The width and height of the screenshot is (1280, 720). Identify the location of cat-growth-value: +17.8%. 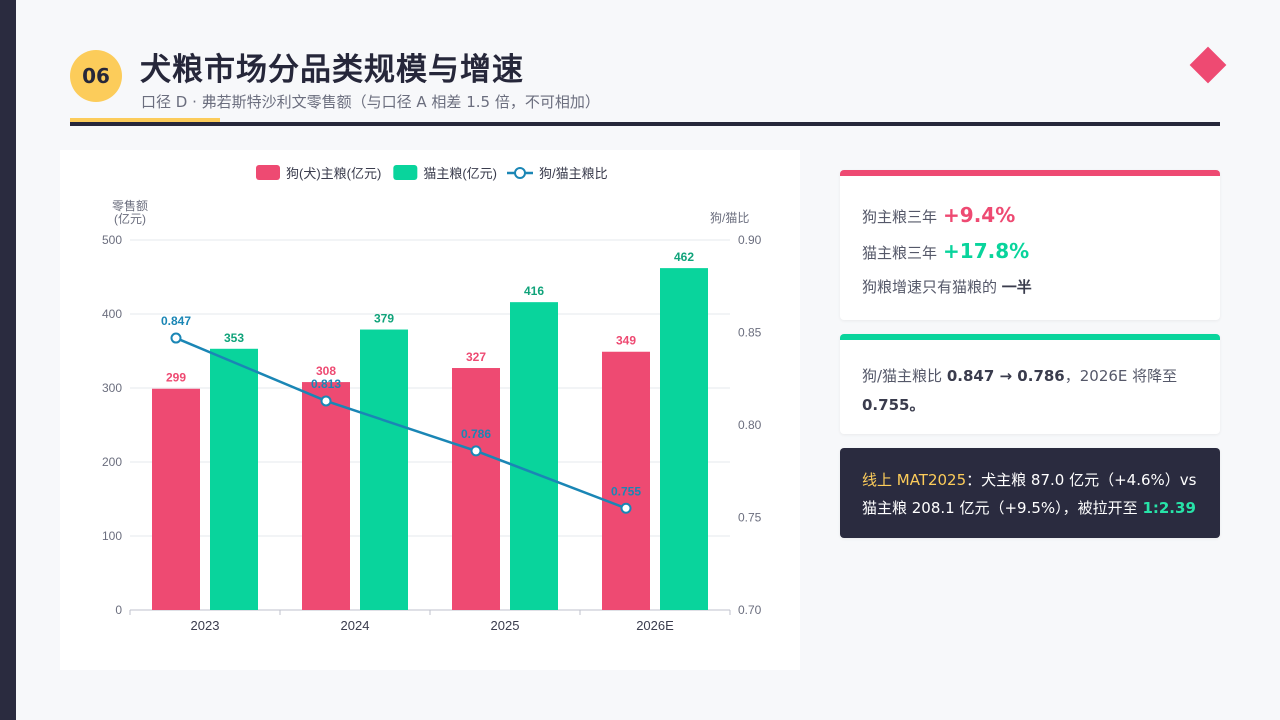
(986, 251).